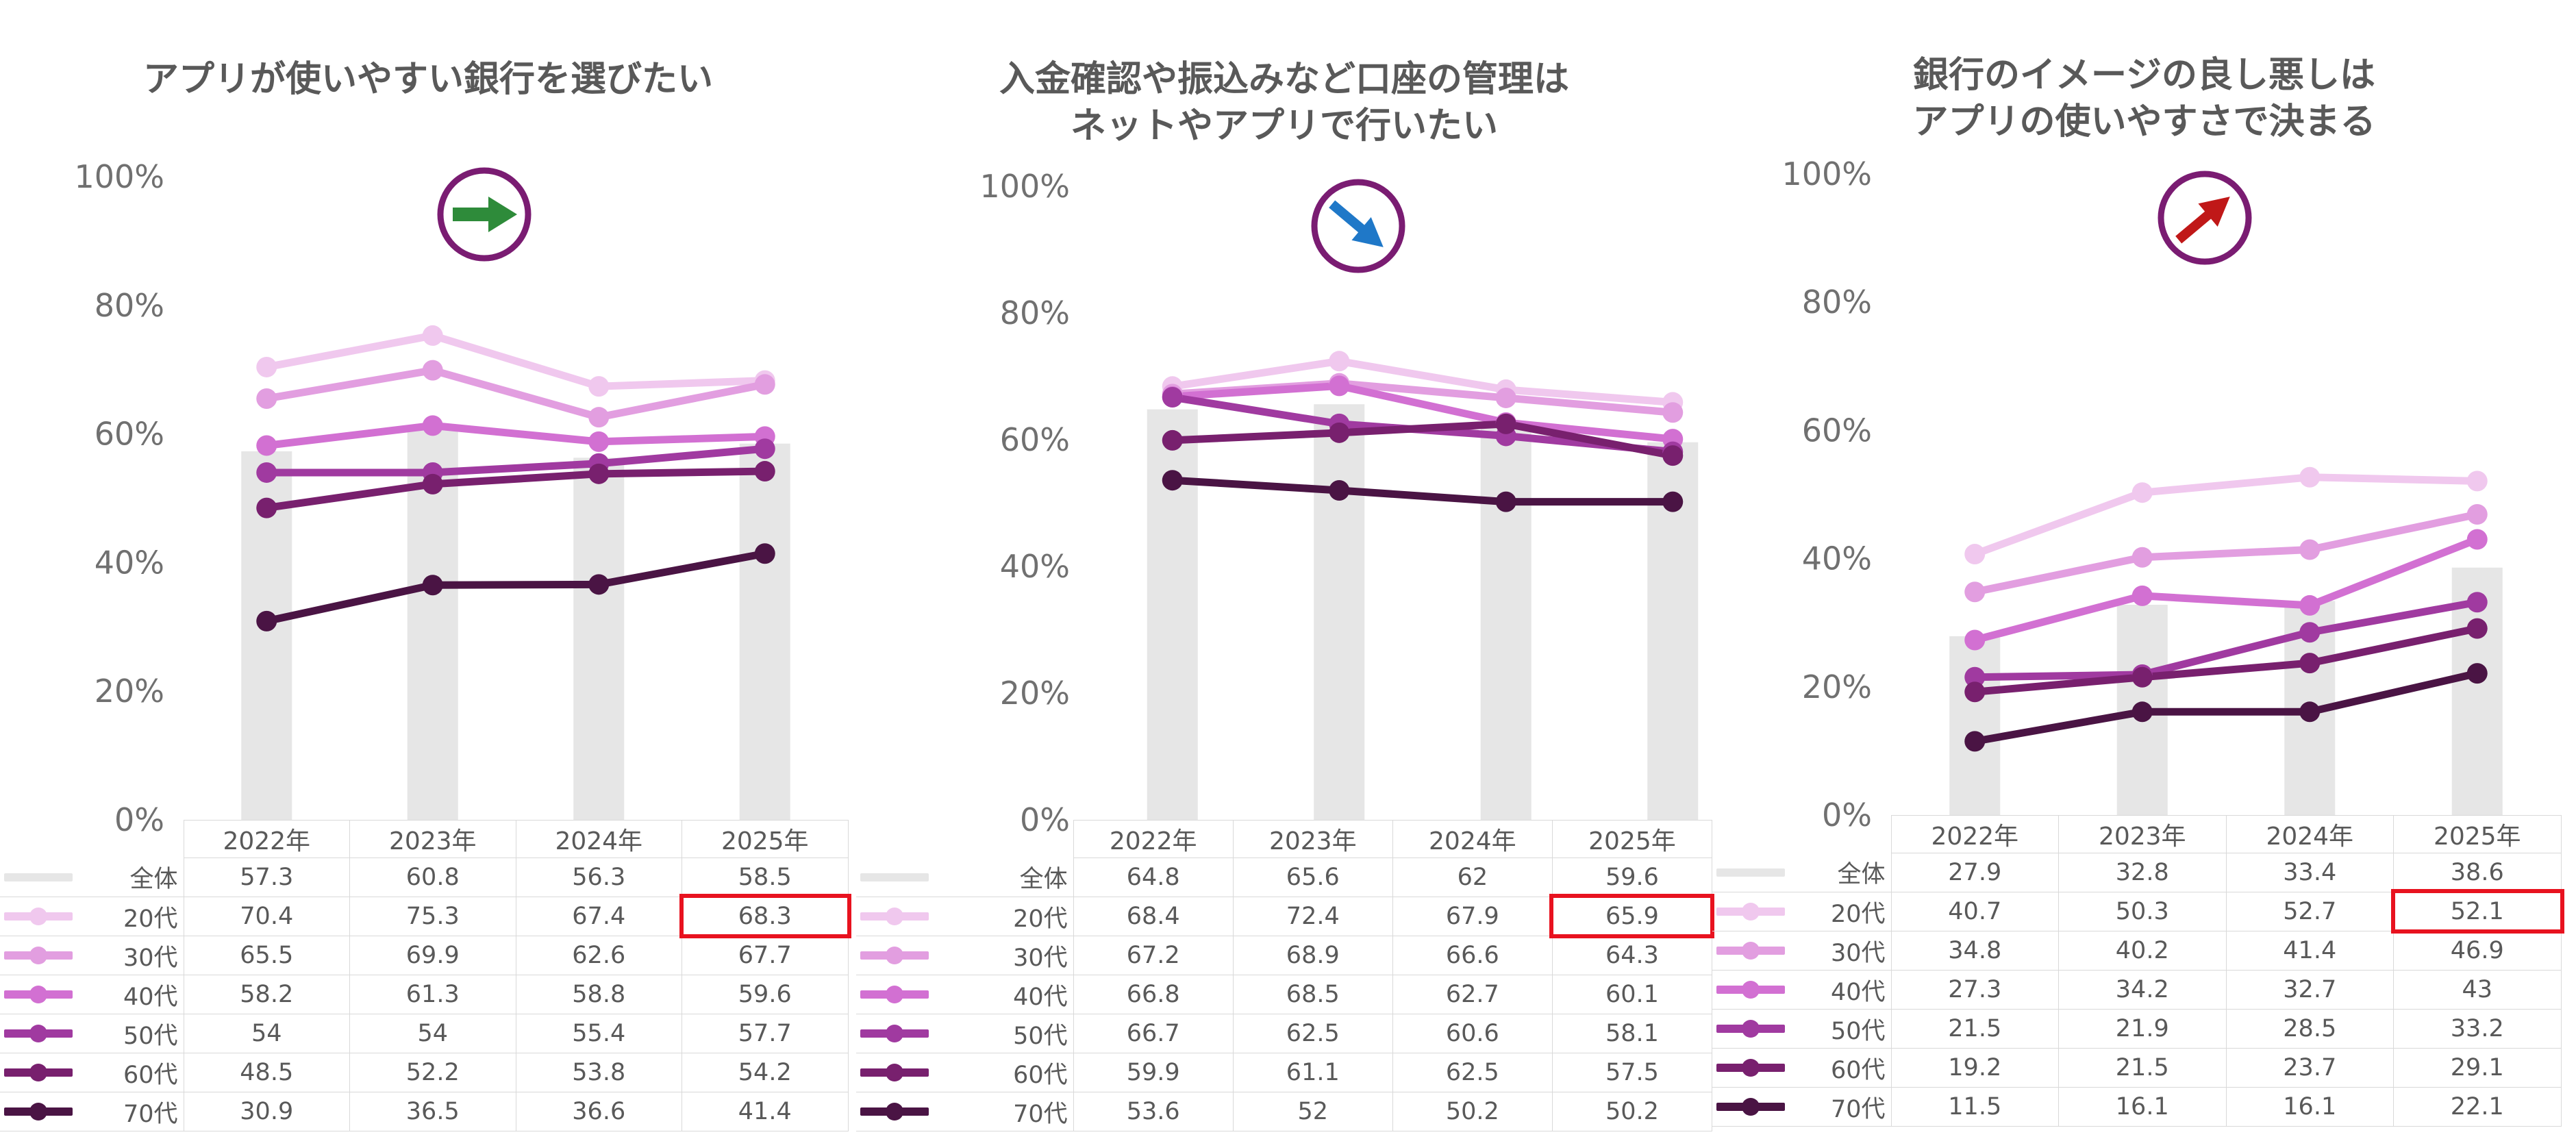  Describe the element at coordinates (266, 955) in the screenshot. I see `data-label: 65.5` at that location.